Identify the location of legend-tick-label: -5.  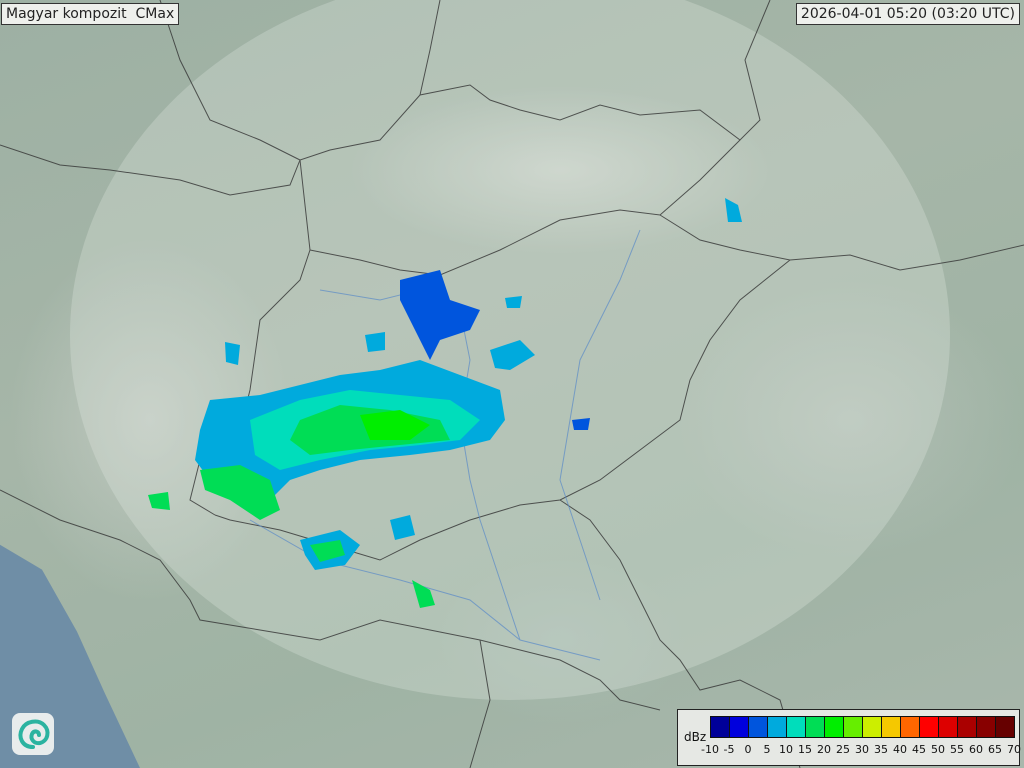
(729, 749).